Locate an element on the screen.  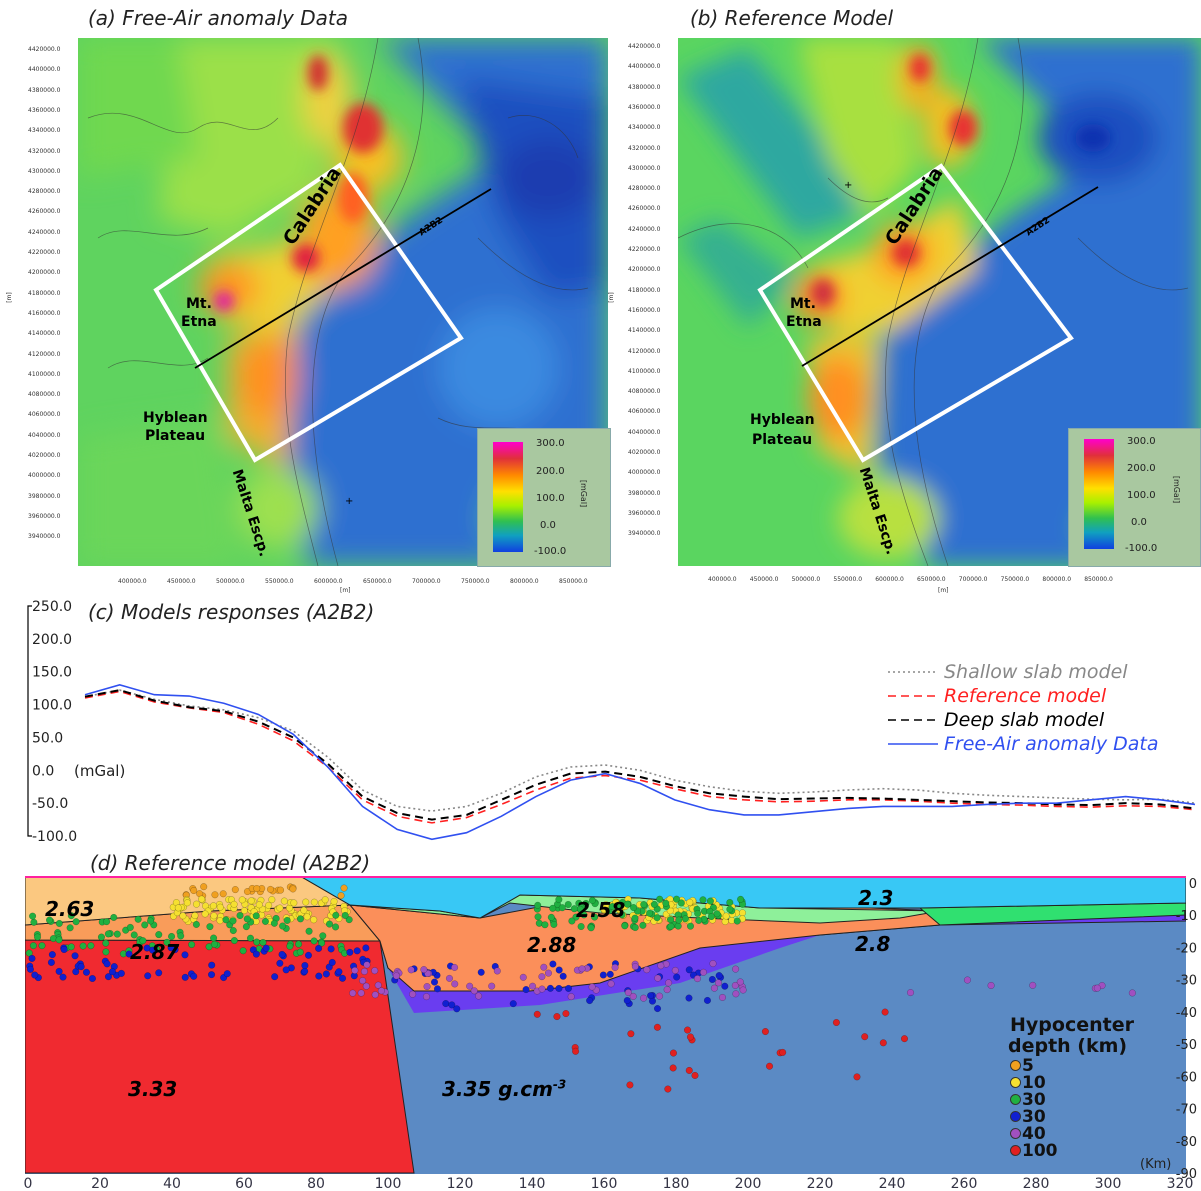
a-y-tick: 4260000.0 is located at coordinates (44, 212).